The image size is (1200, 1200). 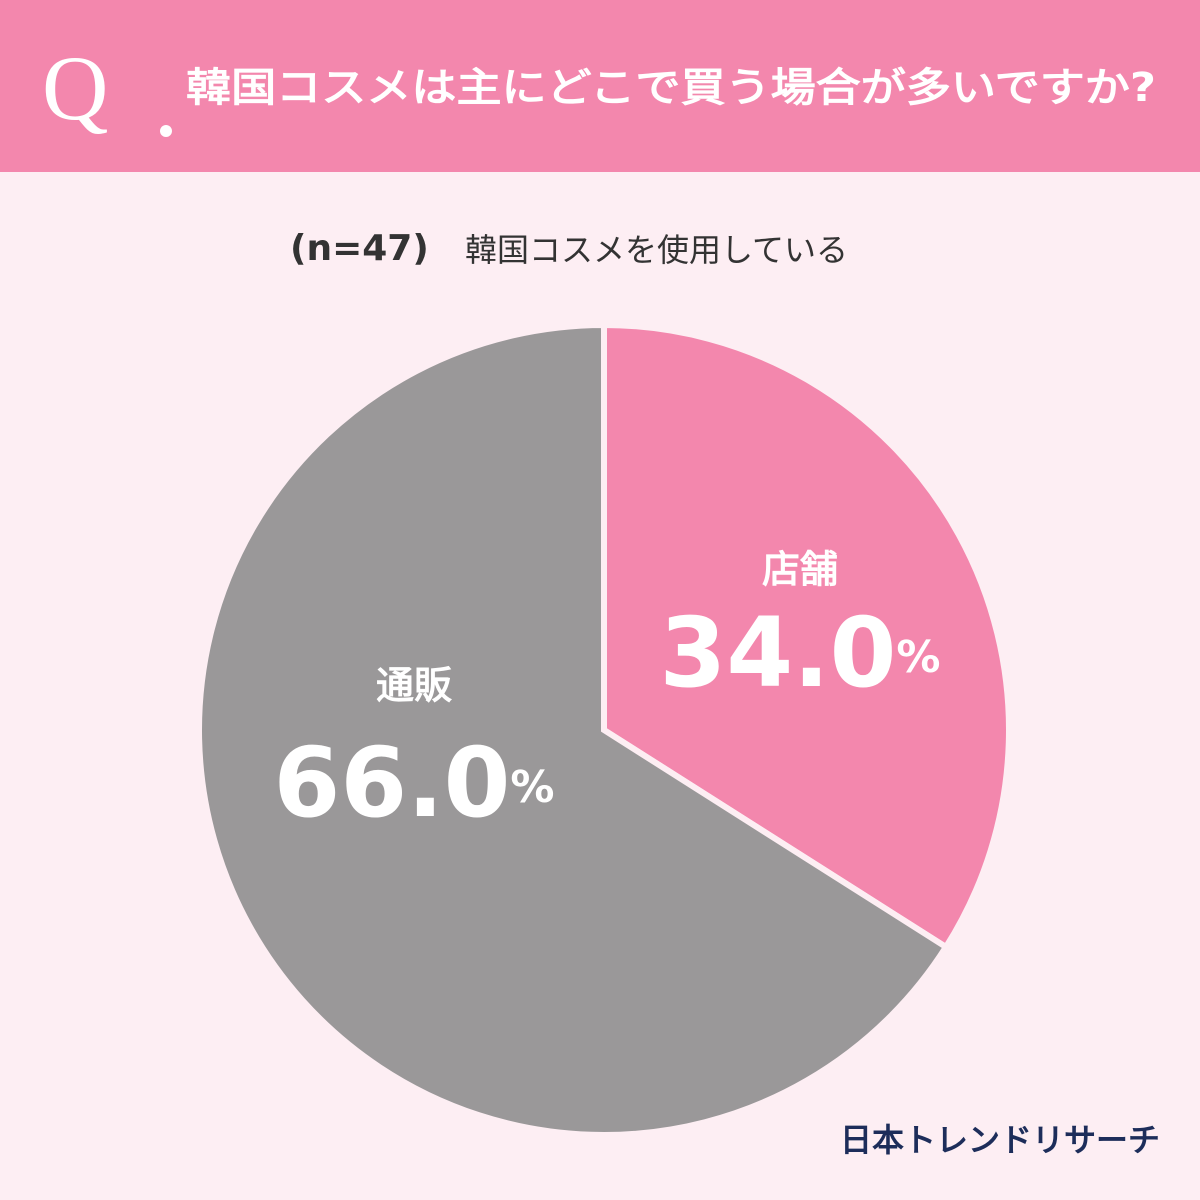 I want to click on q-dot, so click(x=166, y=131).